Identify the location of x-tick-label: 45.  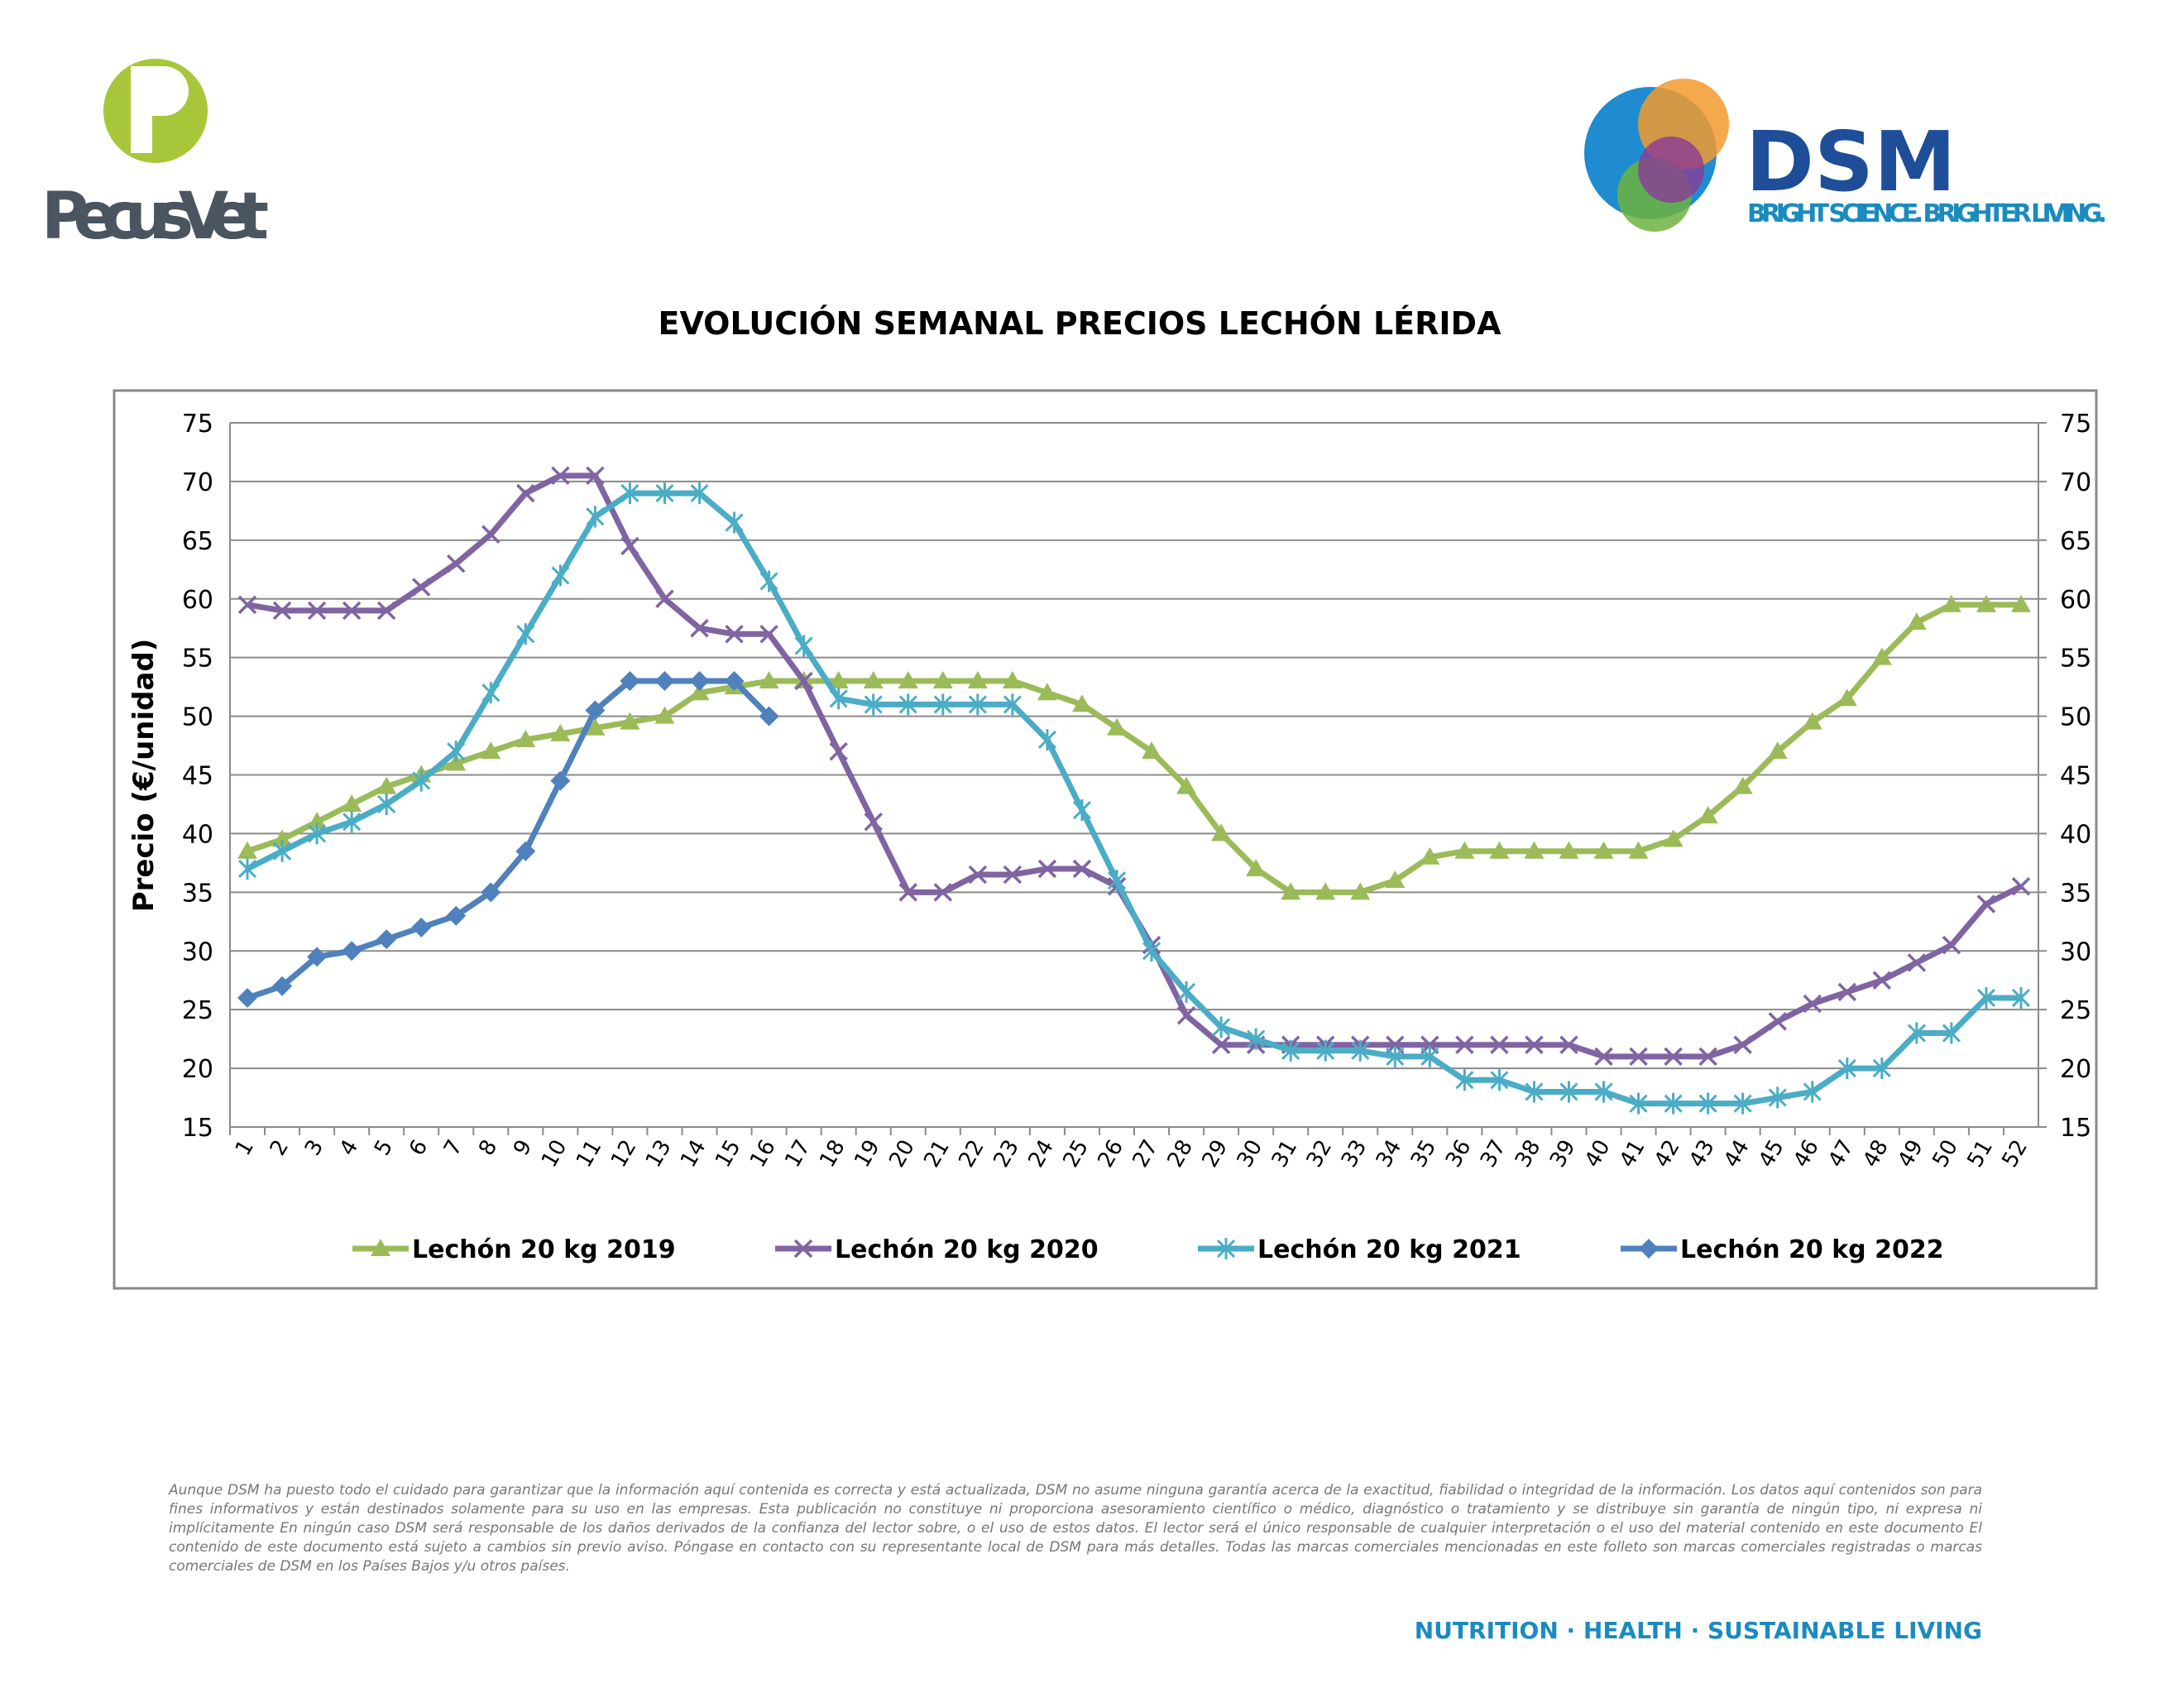
(1771, 1154).